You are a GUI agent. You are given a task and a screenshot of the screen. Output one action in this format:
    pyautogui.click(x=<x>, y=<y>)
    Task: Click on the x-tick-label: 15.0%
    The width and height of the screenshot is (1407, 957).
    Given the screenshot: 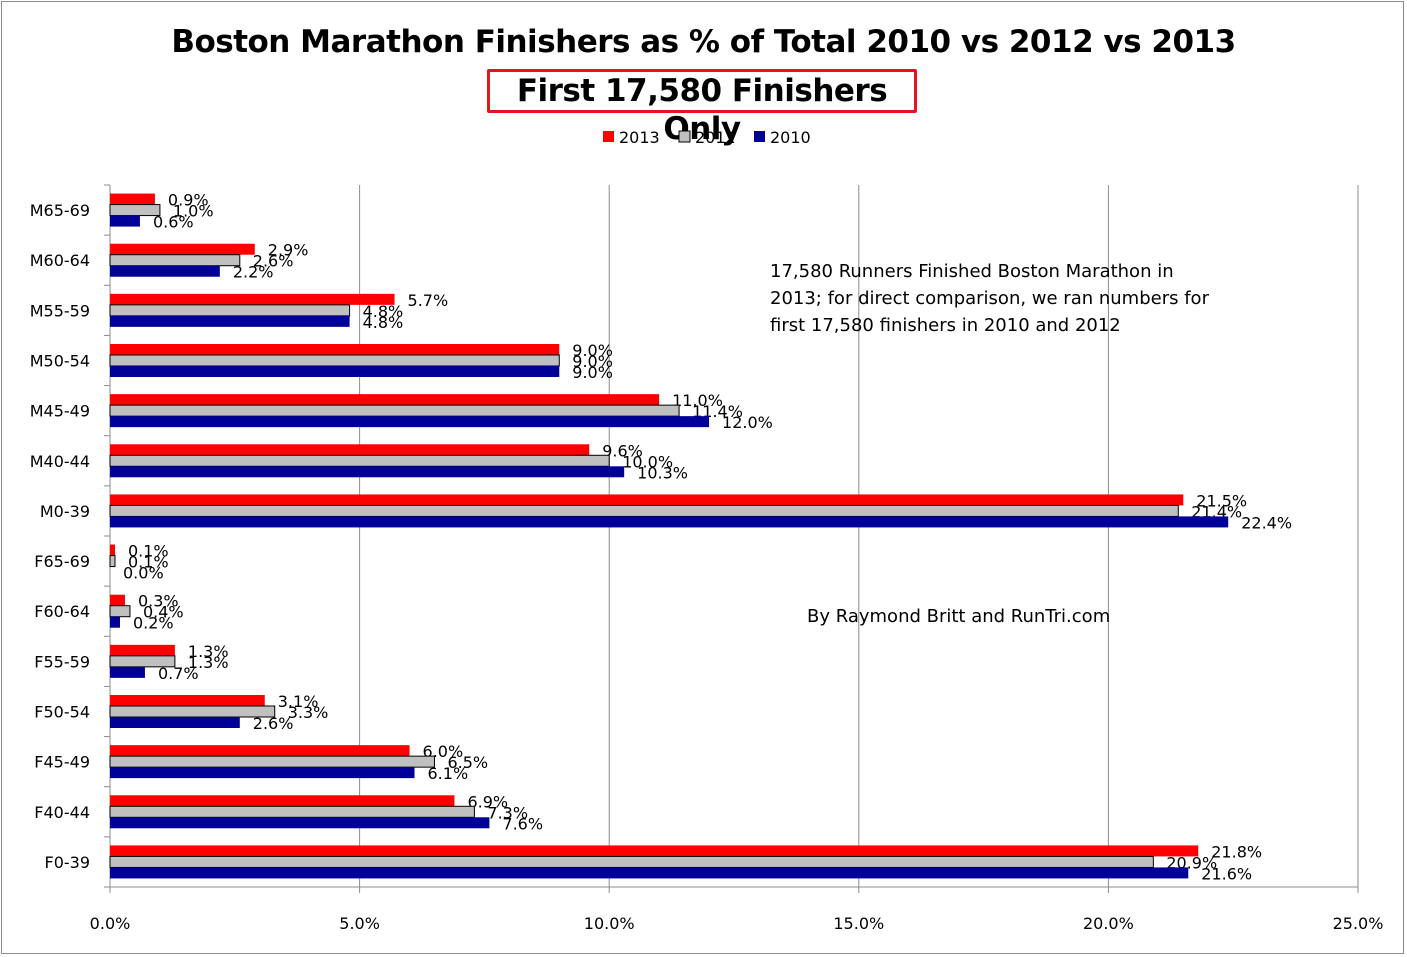 What is the action you would take?
    pyautogui.click(x=858, y=923)
    